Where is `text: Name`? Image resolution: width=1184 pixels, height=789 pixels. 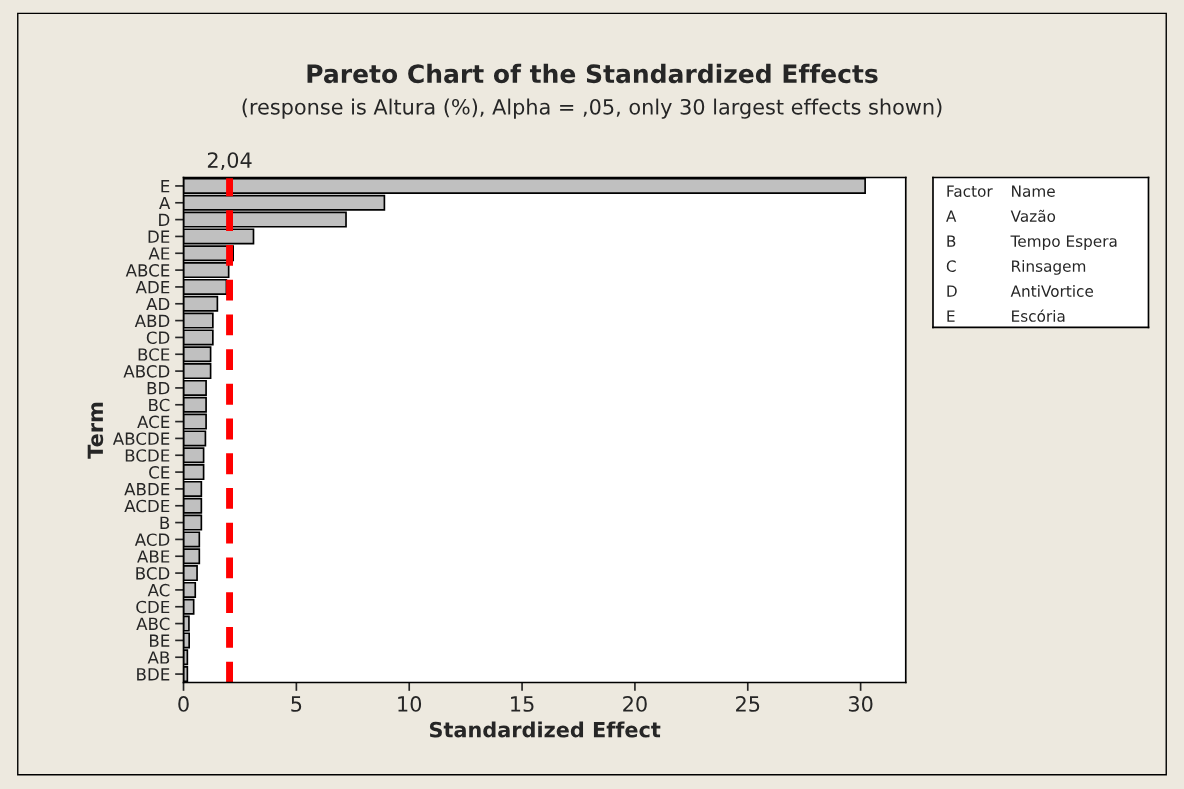
text: Name is located at coordinates (1033, 191).